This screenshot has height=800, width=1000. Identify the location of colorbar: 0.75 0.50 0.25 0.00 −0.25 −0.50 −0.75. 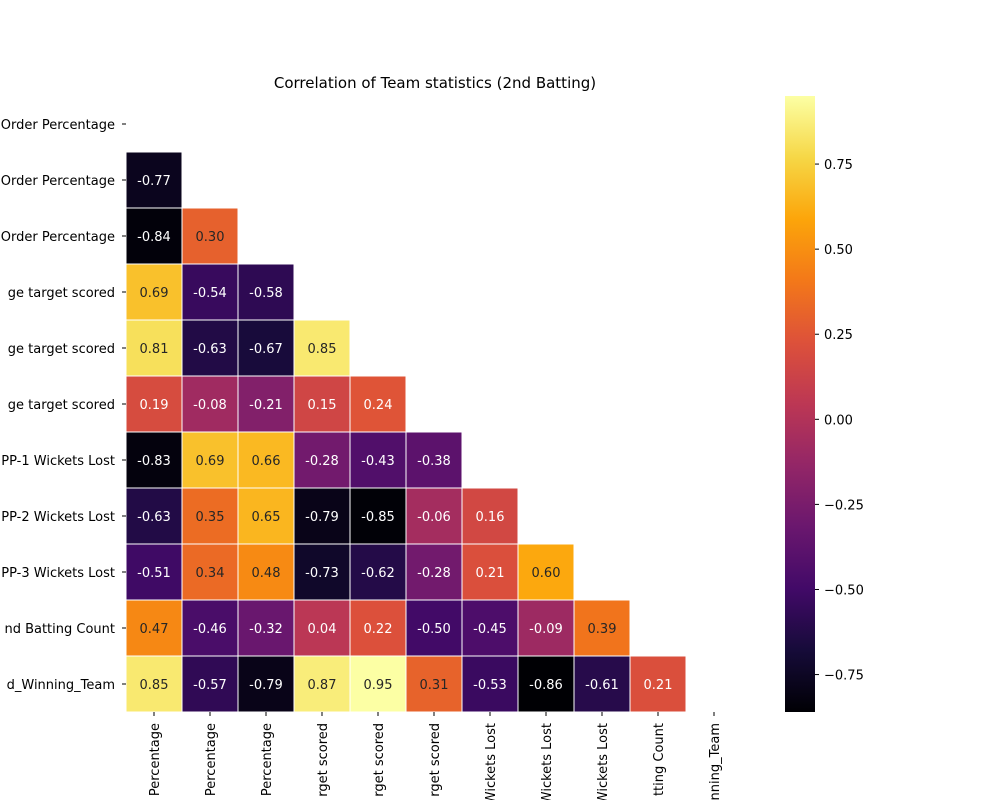
(824, 404).